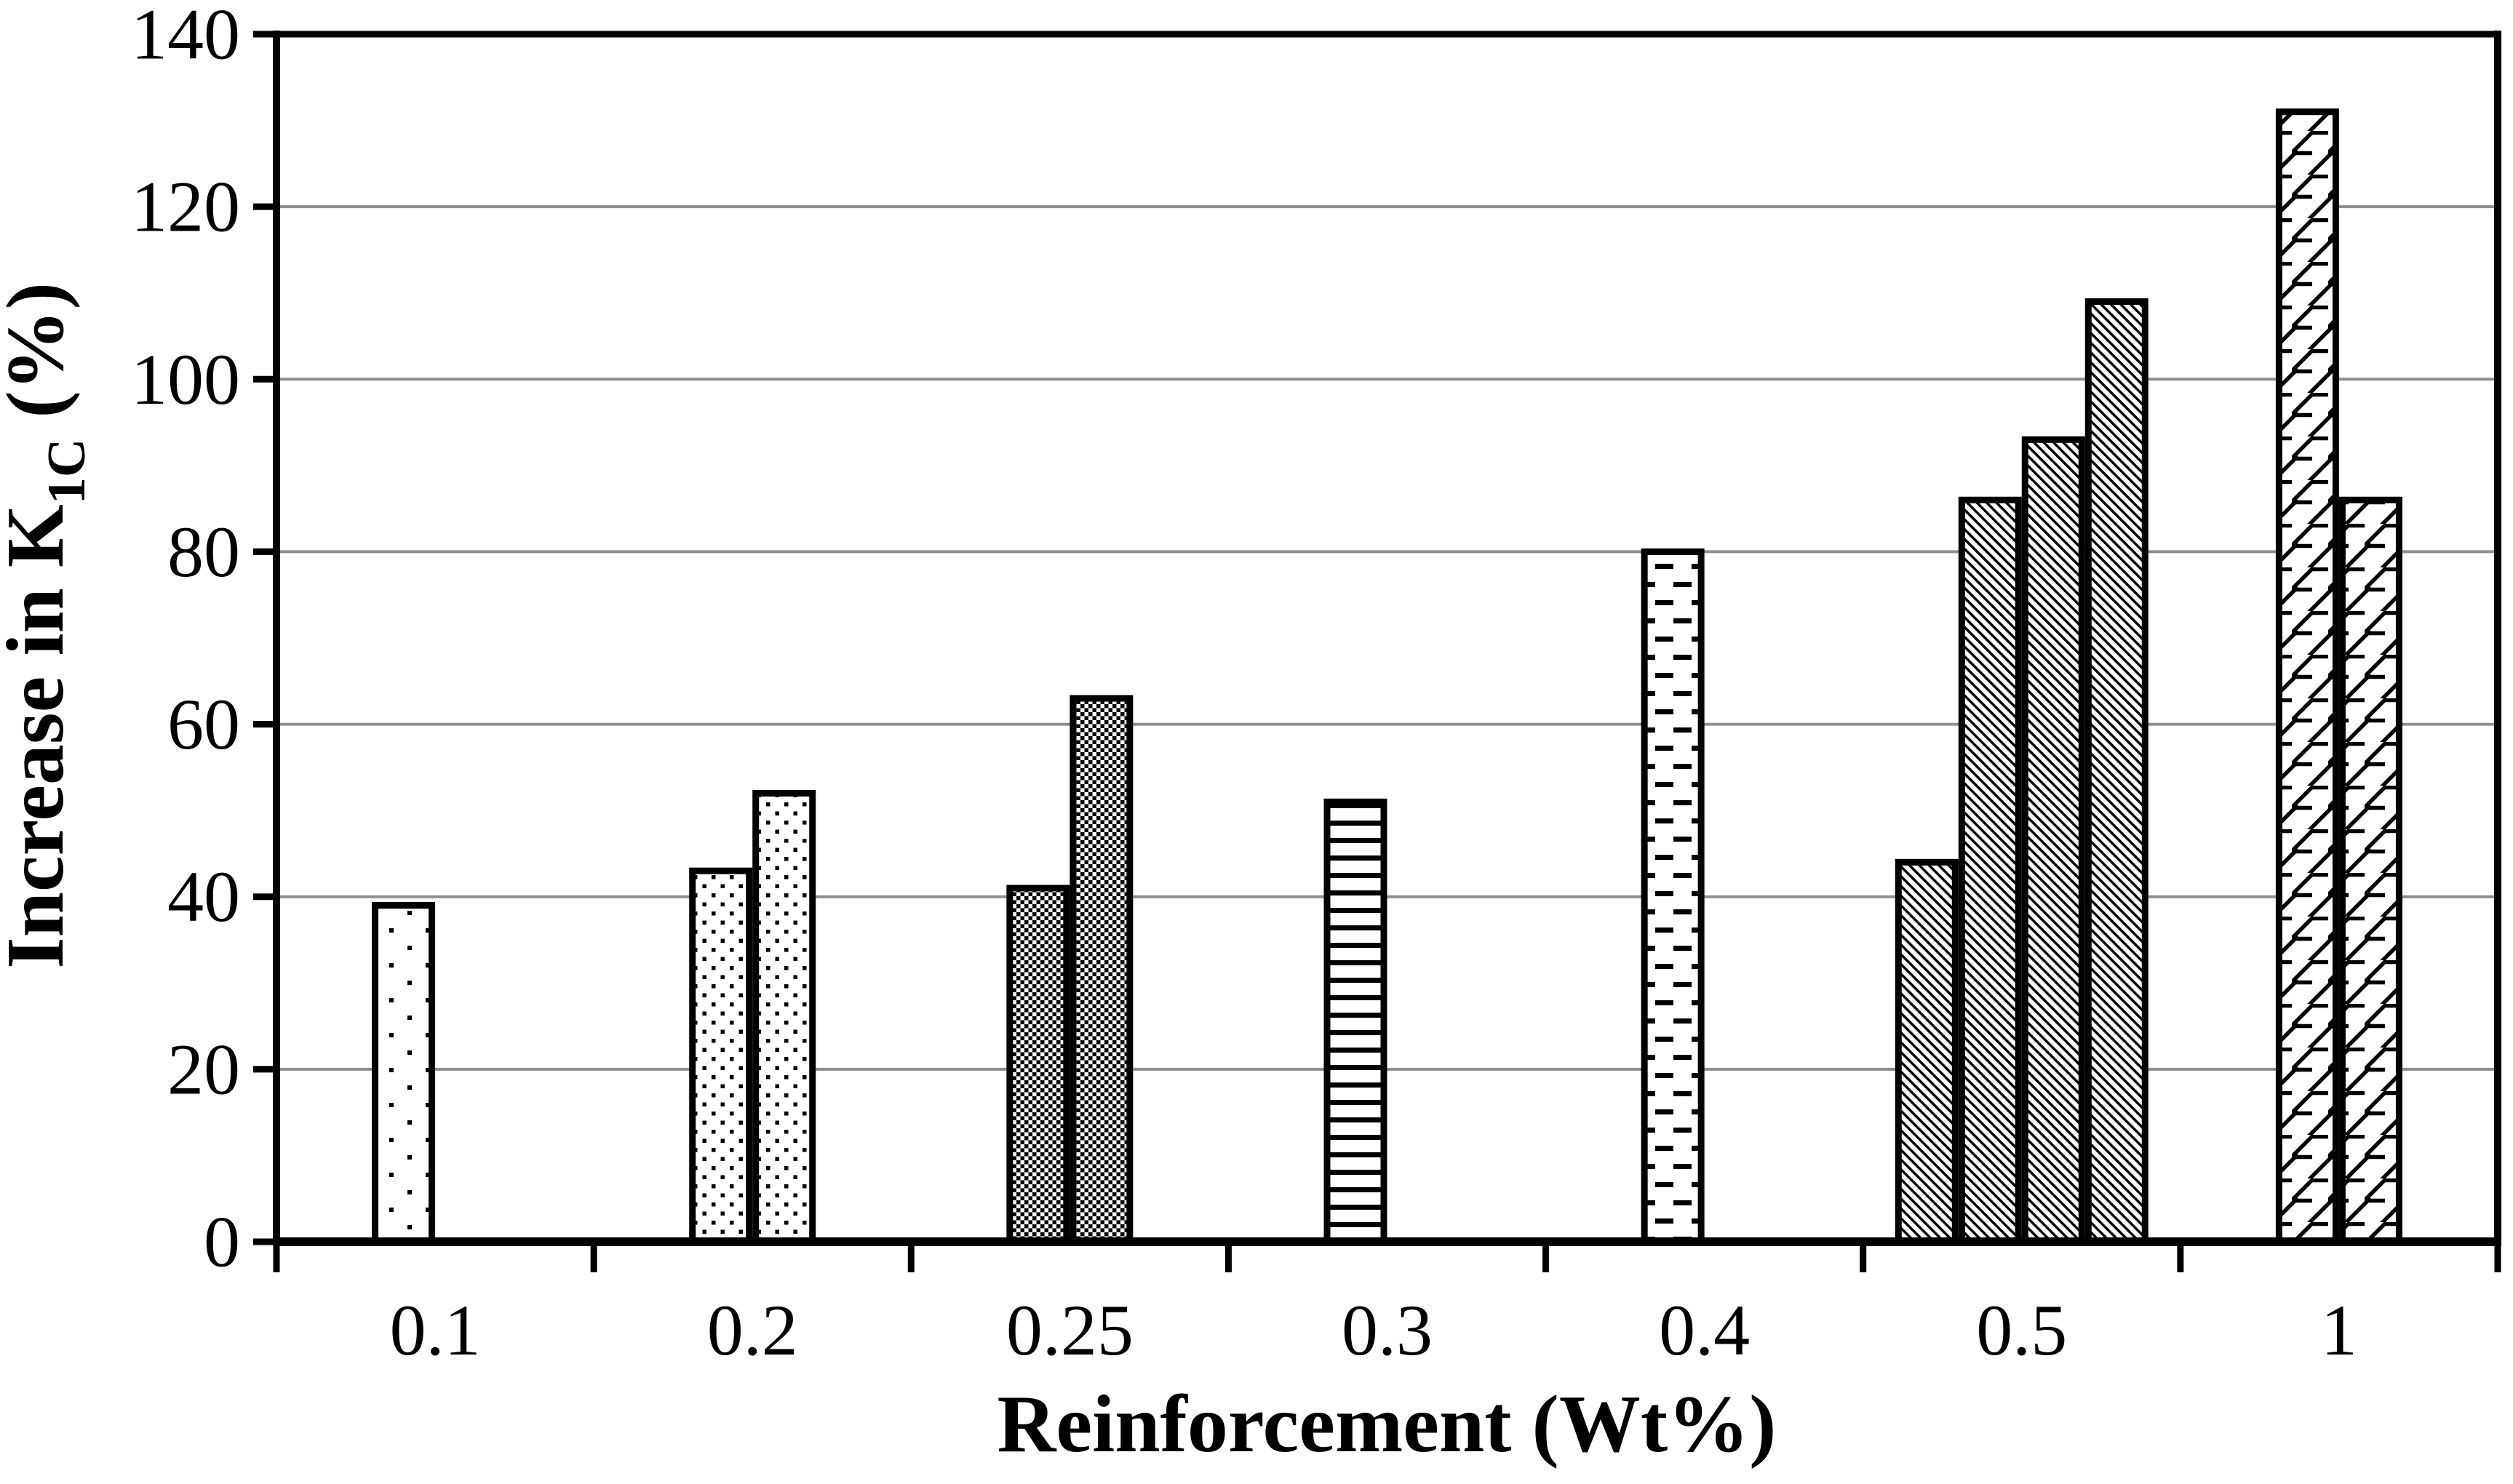  What do you see at coordinates (185, 37) in the screenshot?
I see `y-tick-label-140: 140` at bounding box center [185, 37].